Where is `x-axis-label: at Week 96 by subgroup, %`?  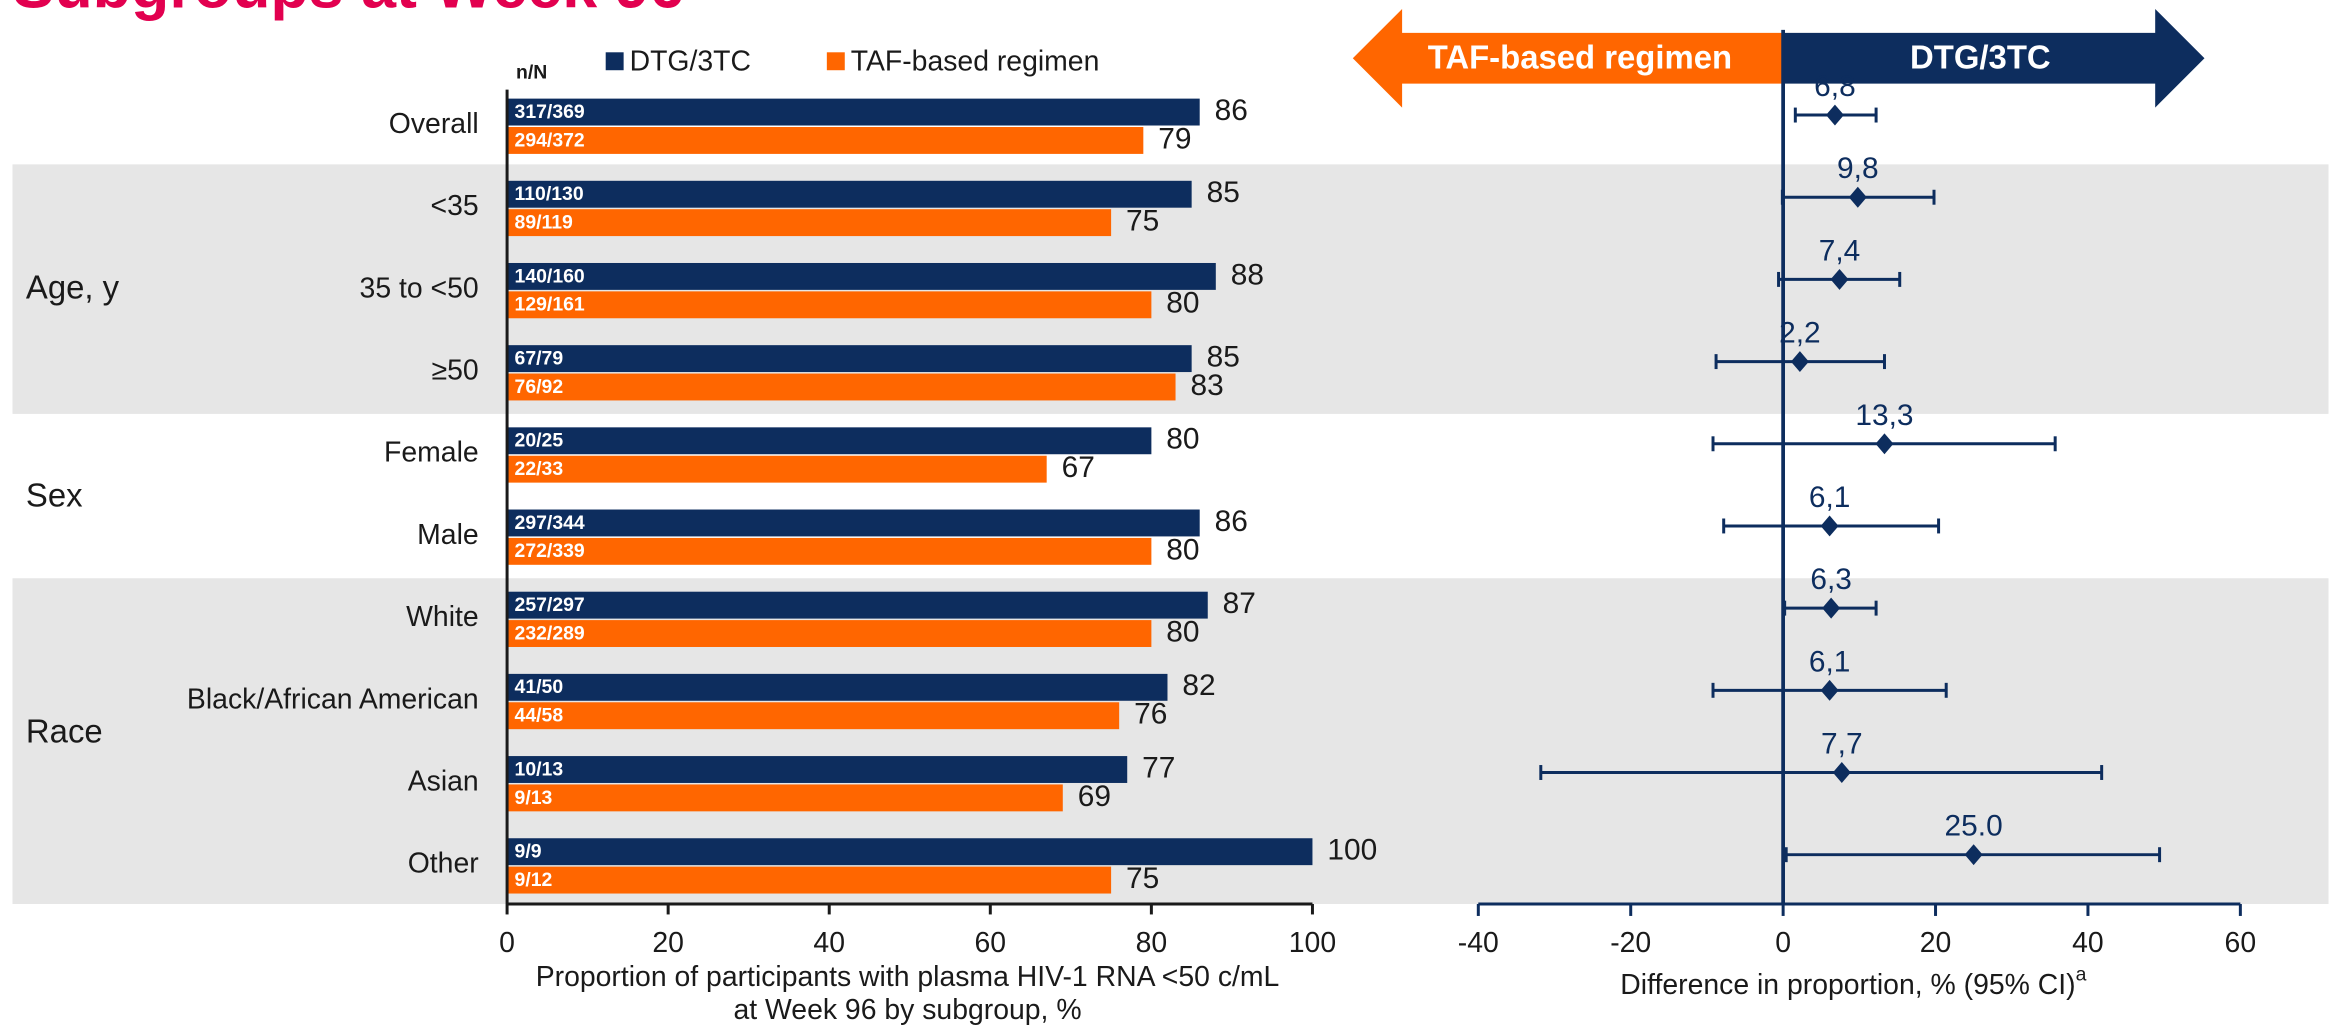
x-axis-label: at Week 96 by subgroup, % is located at coordinates (907, 1010).